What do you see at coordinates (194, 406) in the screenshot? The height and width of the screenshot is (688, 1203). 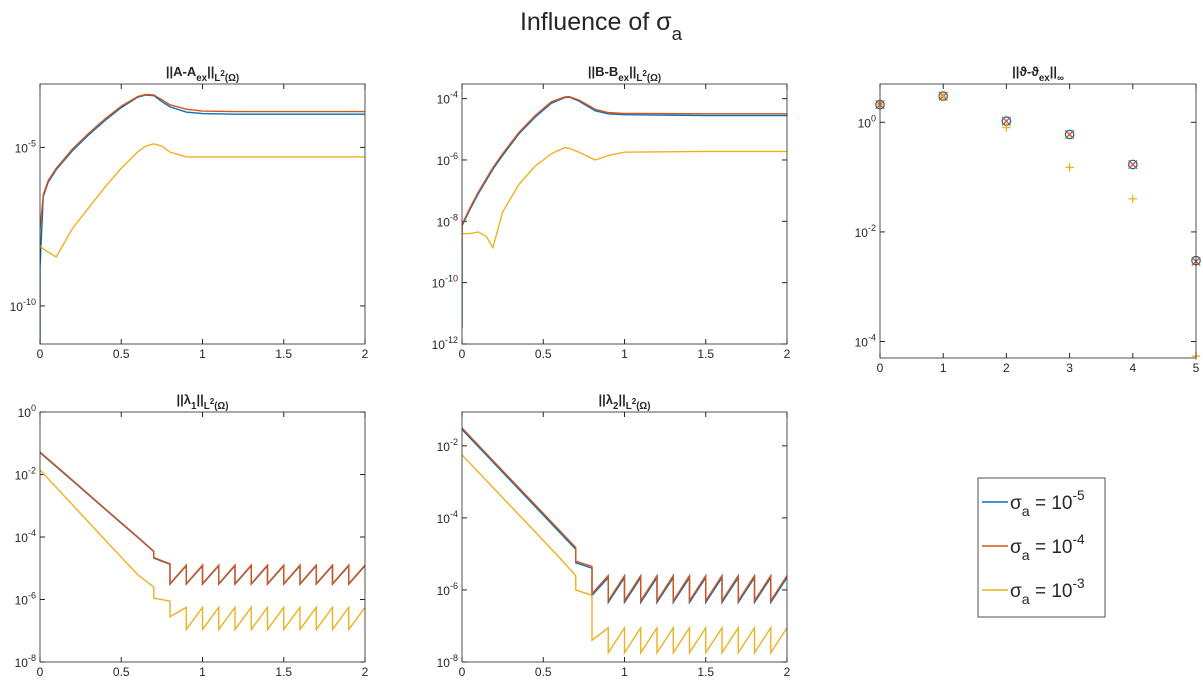 I see `subplot-title-part: 1` at bounding box center [194, 406].